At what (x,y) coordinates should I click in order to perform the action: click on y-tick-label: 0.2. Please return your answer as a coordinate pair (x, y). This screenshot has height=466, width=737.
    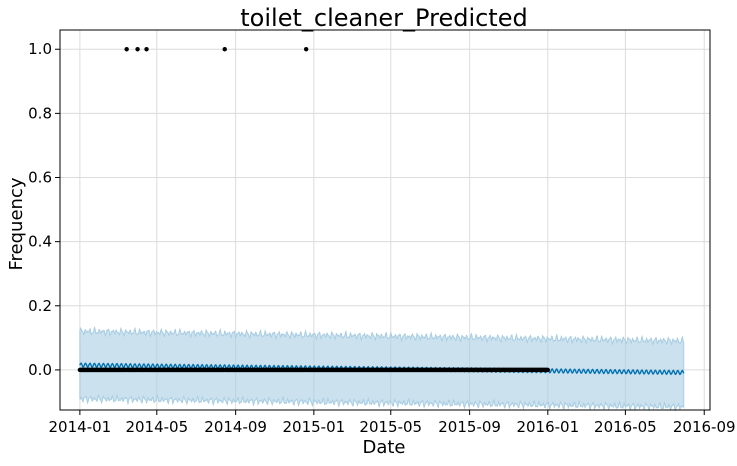
    Looking at the image, I should click on (40, 306).